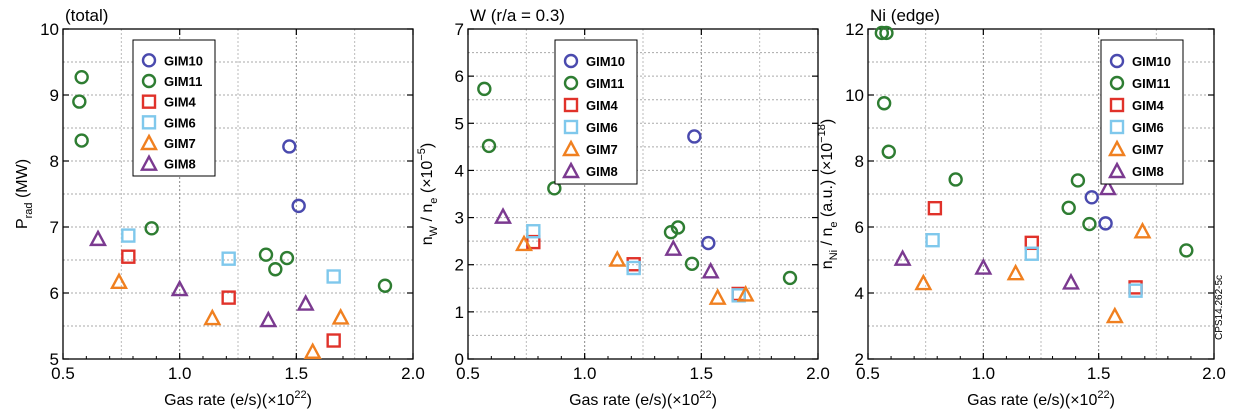  What do you see at coordinates (86, 15) in the screenshot?
I see `panel-title: (total)` at bounding box center [86, 15].